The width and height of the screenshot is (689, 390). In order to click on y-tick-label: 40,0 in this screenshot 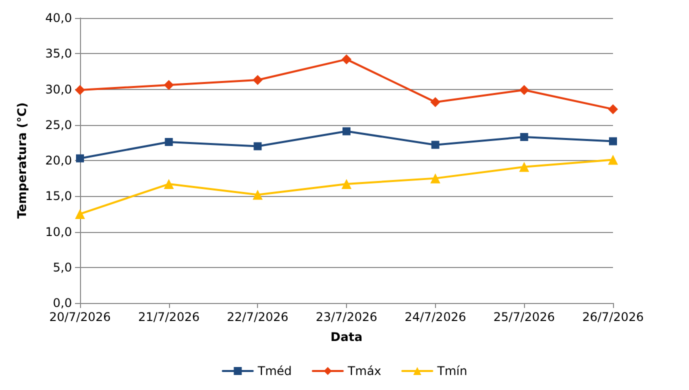, I will do `click(58, 18)`.